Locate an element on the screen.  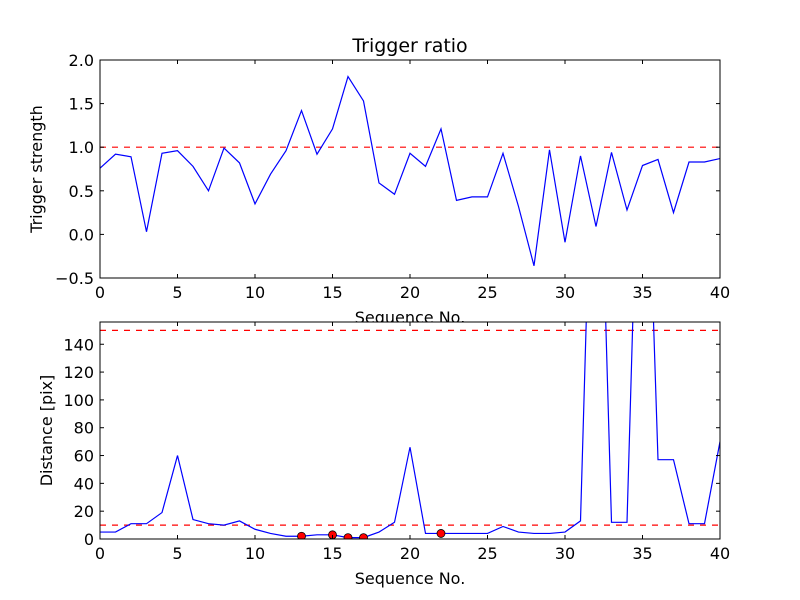
y-tick-label: 60 is located at coordinates (84, 456).